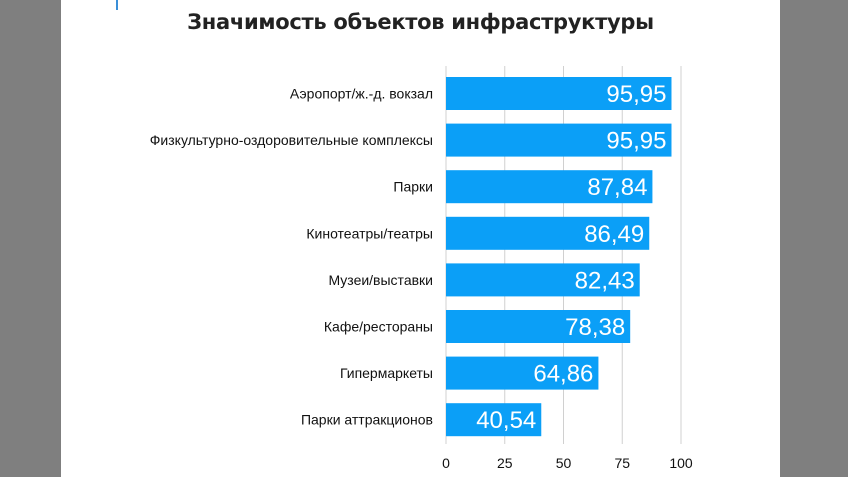  I want to click on data-label: 64,86, so click(563, 374).